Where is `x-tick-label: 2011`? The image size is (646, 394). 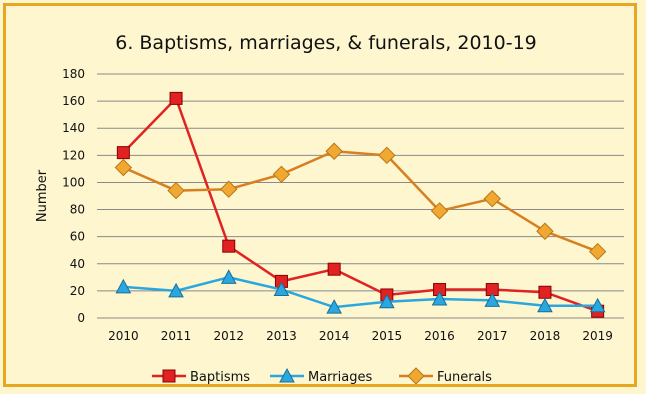 x-tick-label: 2011 is located at coordinates (176, 336).